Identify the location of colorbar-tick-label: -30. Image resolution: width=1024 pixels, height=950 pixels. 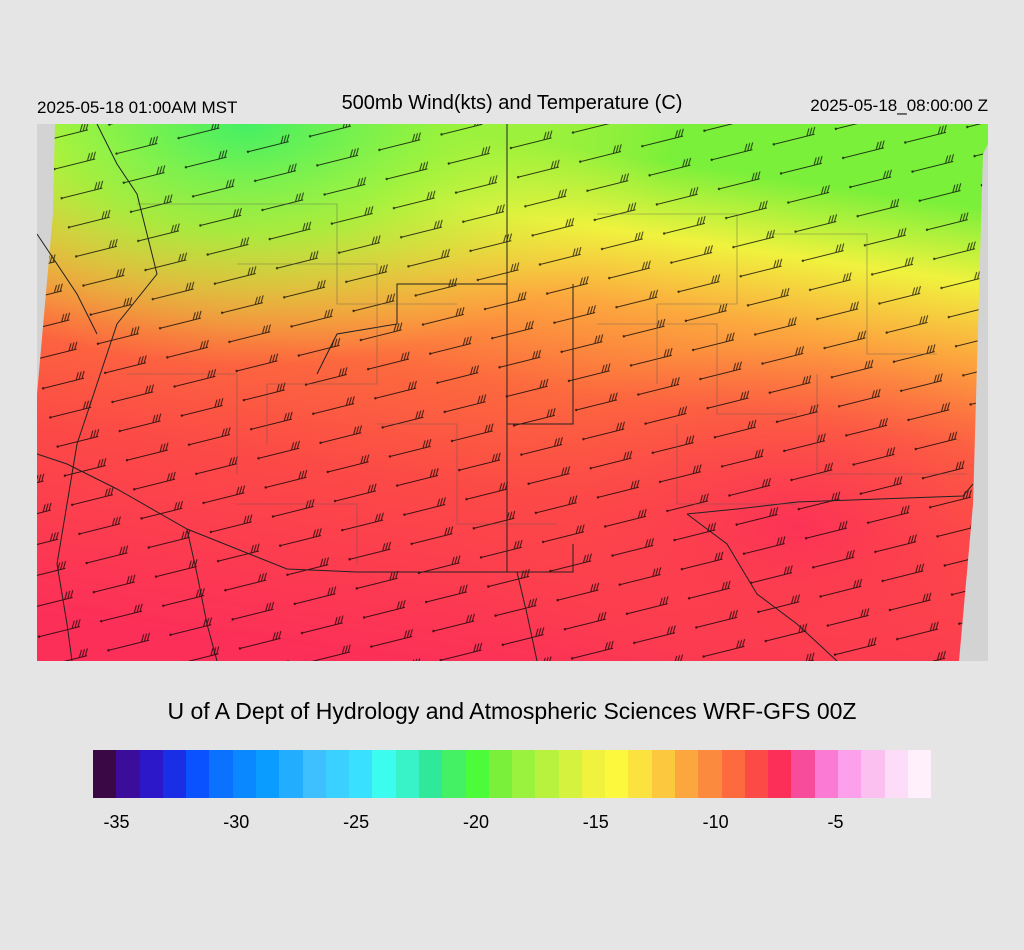
(236, 822).